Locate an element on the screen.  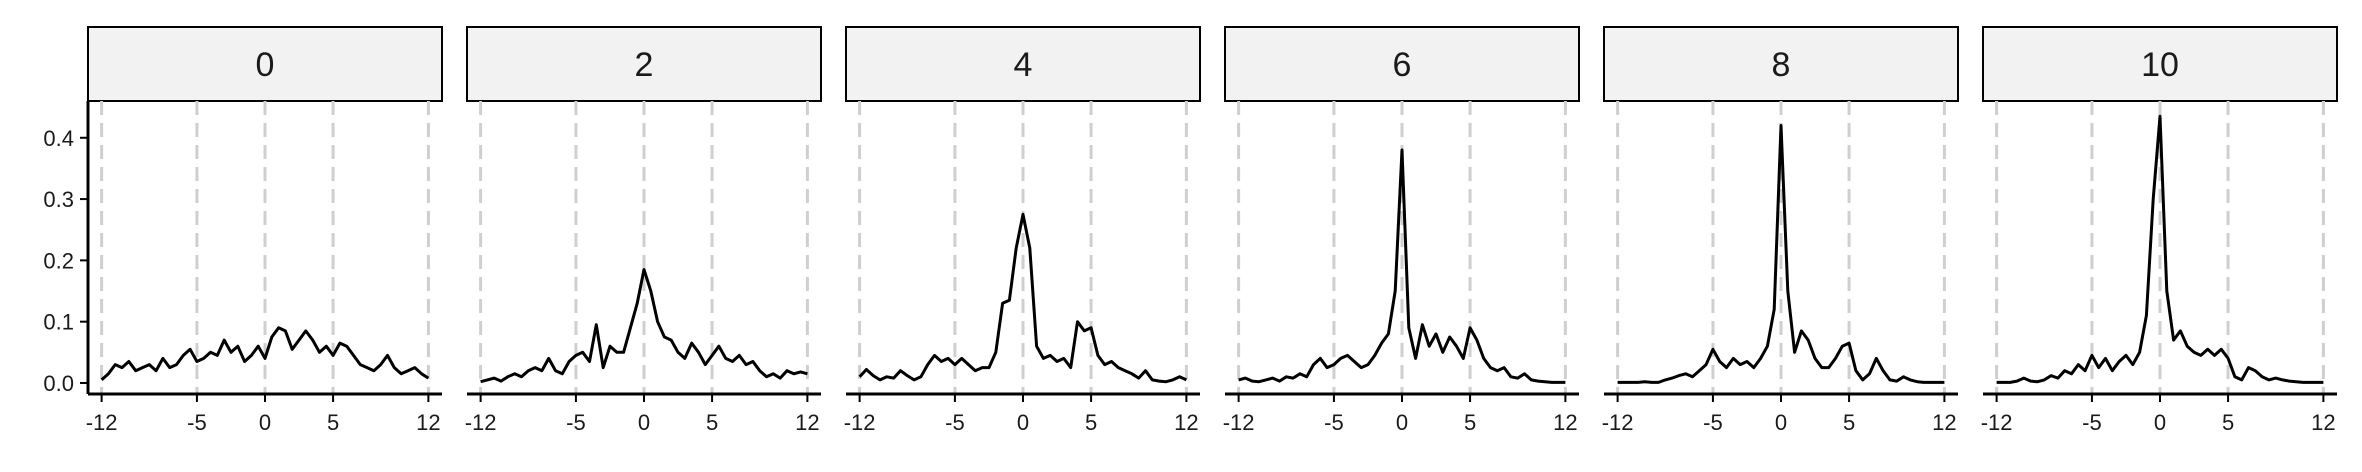
y-tick-label: 0.4 is located at coordinates (58, 138).